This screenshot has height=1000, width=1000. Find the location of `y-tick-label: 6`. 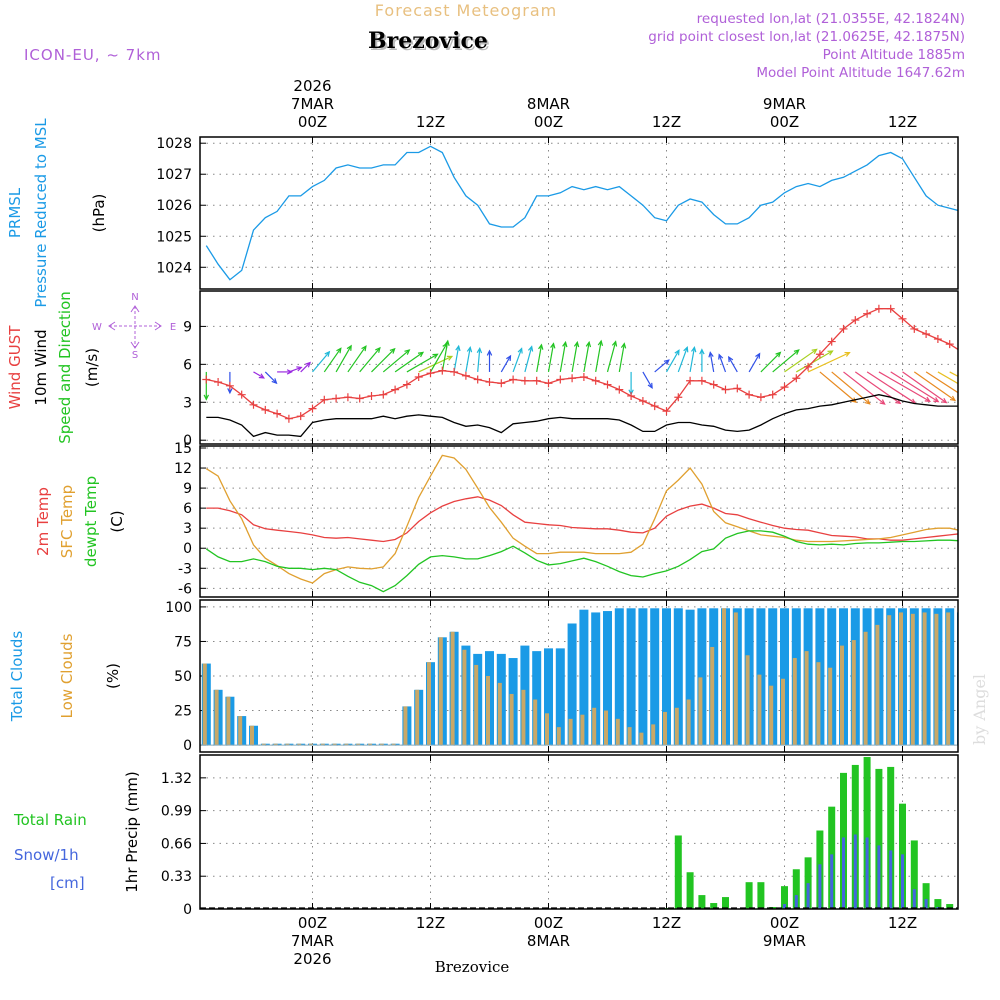

y-tick-label: 6 is located at coordinates (187, 509).